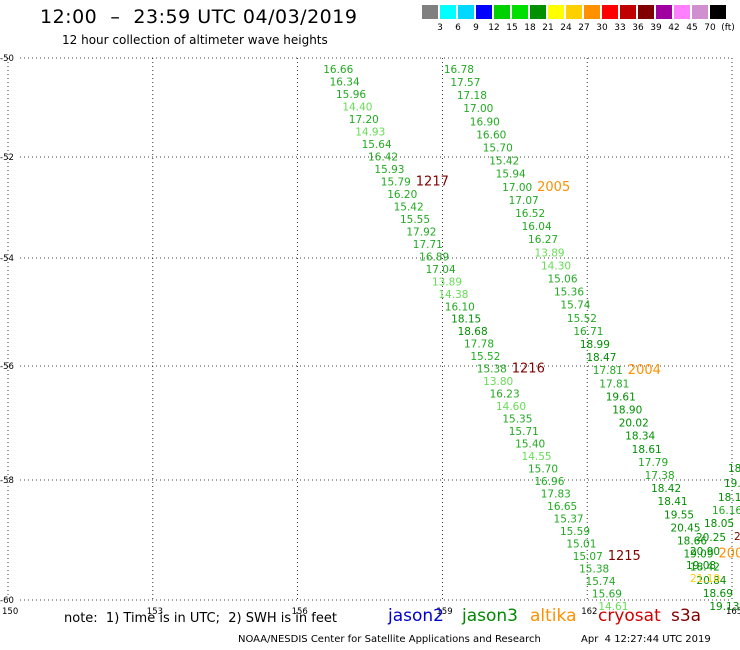 The image size is (740, 650). I want to click on swh-value: 20.25, so click(711, 538).